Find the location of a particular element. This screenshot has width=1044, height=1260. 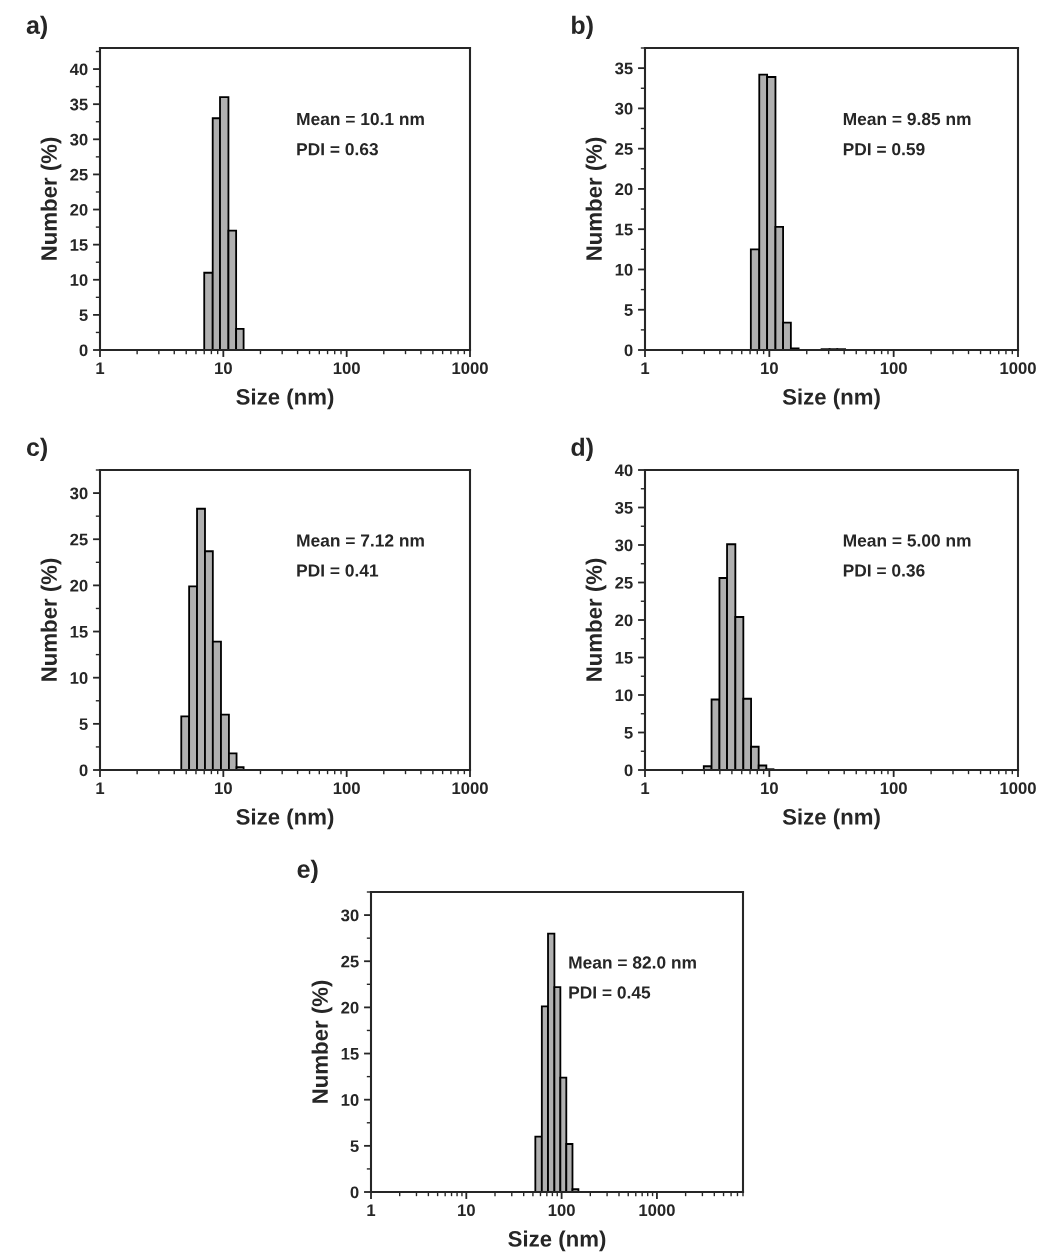

annotation: Mean = 9.85 nm is located at coordinates (907, 119).